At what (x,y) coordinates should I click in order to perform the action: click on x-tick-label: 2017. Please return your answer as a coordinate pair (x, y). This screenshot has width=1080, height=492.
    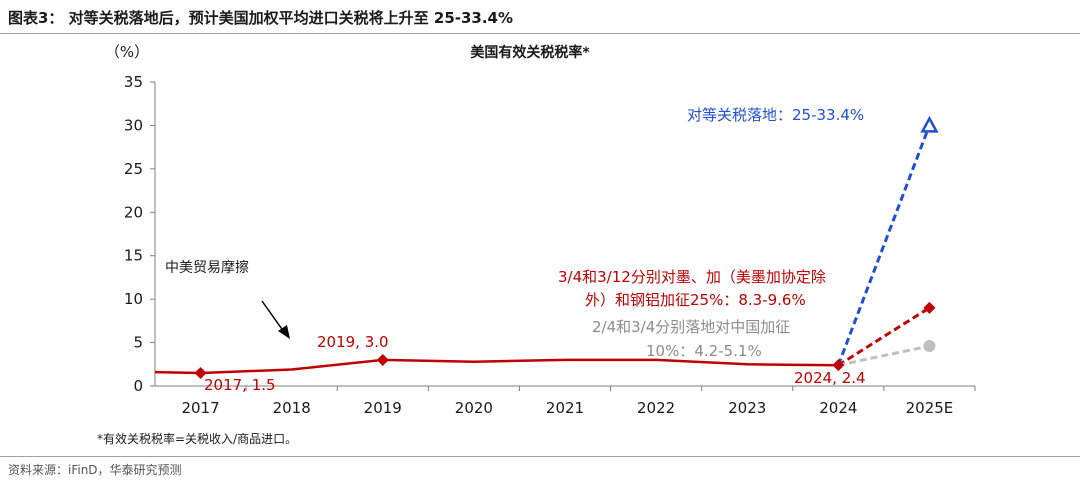
    Looking at the image, I should click on (200, 408).